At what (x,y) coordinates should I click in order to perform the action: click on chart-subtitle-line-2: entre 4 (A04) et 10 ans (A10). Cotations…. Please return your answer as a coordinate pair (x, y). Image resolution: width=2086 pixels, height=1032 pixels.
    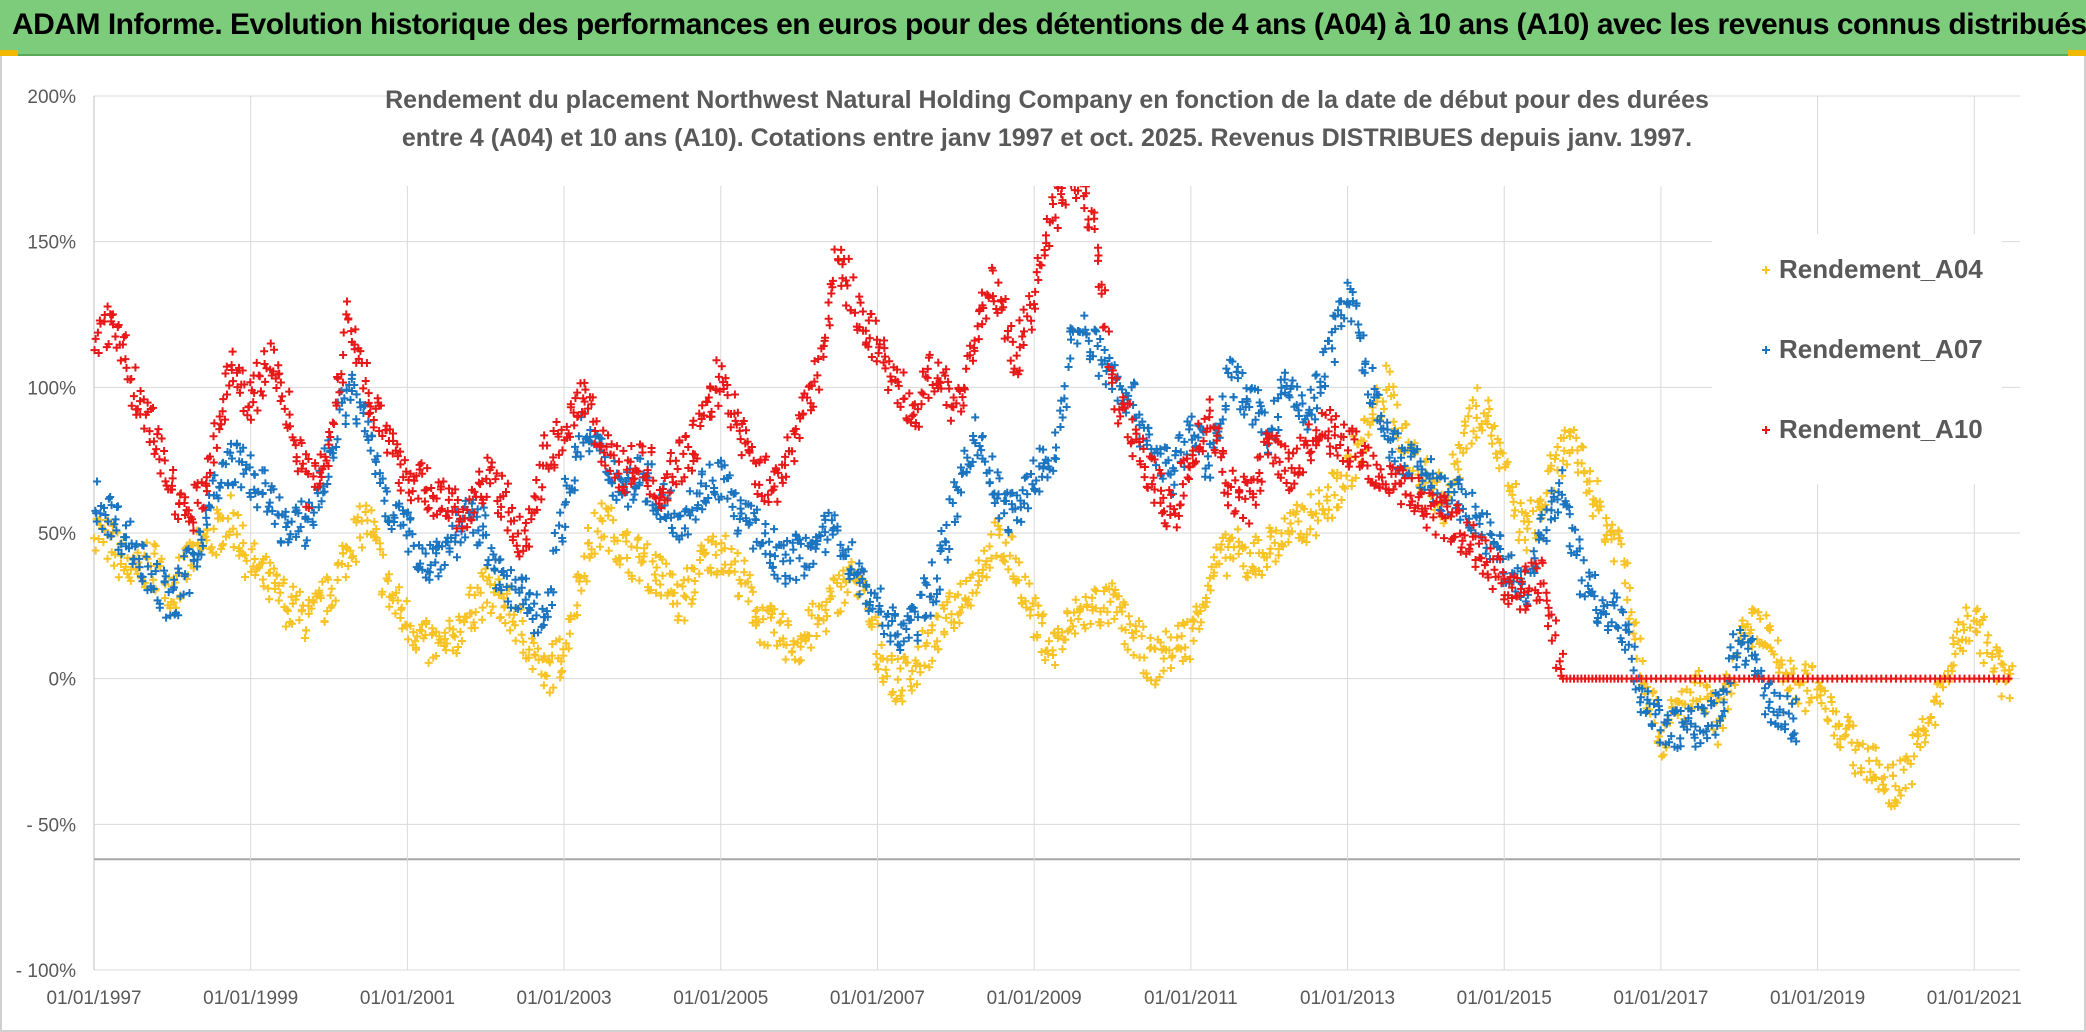
    Looking at the image, I should click on (1047, 138).